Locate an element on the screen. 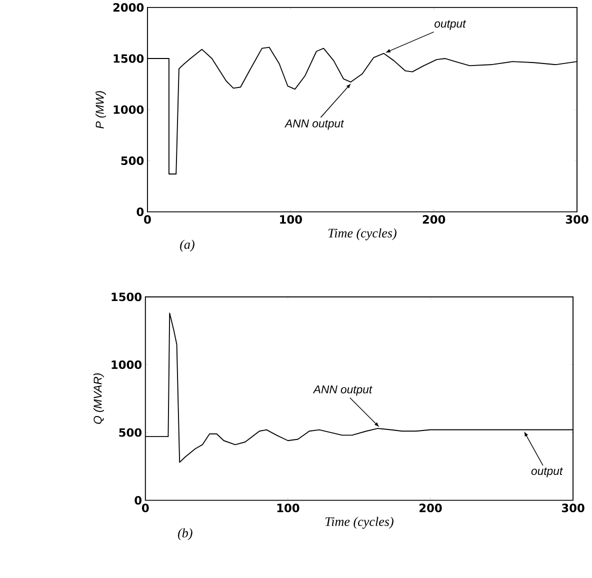 This screenshot has width=592, height=578. y-tick-label: 2000 is located at coordinates (128, 7).